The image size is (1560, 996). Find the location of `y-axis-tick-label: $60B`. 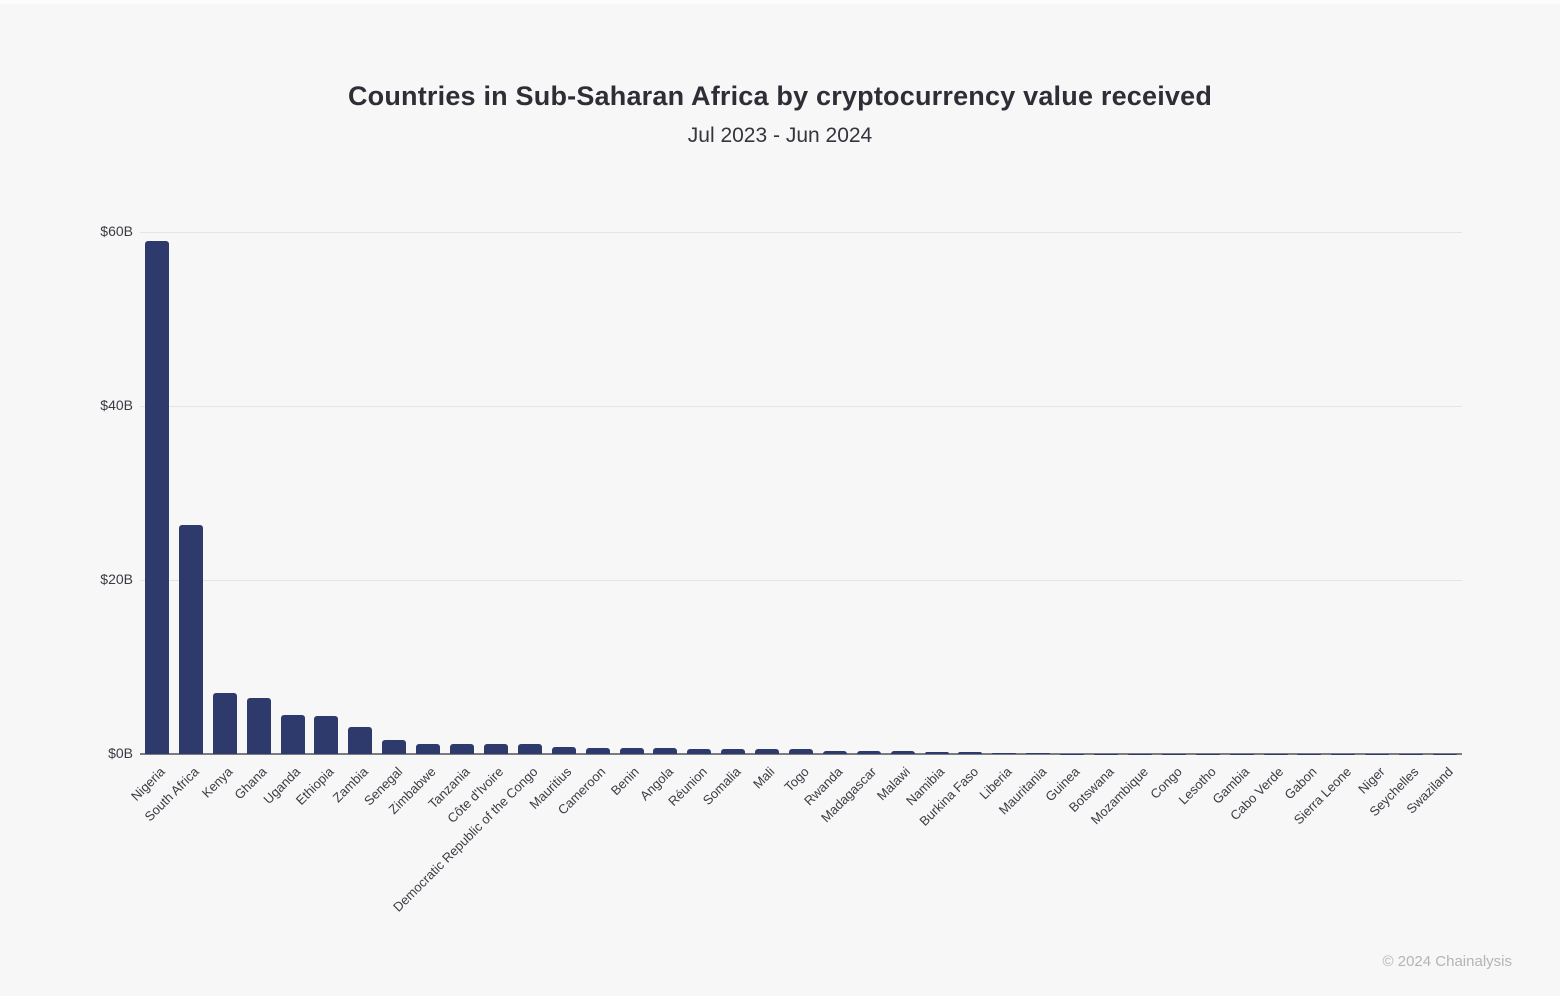

y-axis-tick-label: $60B is located at coordinates (116, 231).